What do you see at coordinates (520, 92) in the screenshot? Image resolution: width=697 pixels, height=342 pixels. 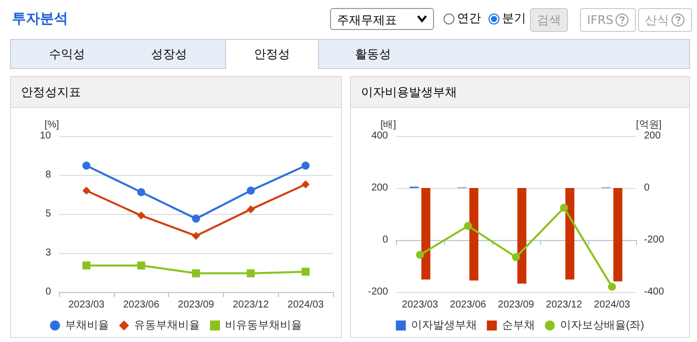 I see `chart-title: 이자비용발생부채` at bounding box center [520, 92].